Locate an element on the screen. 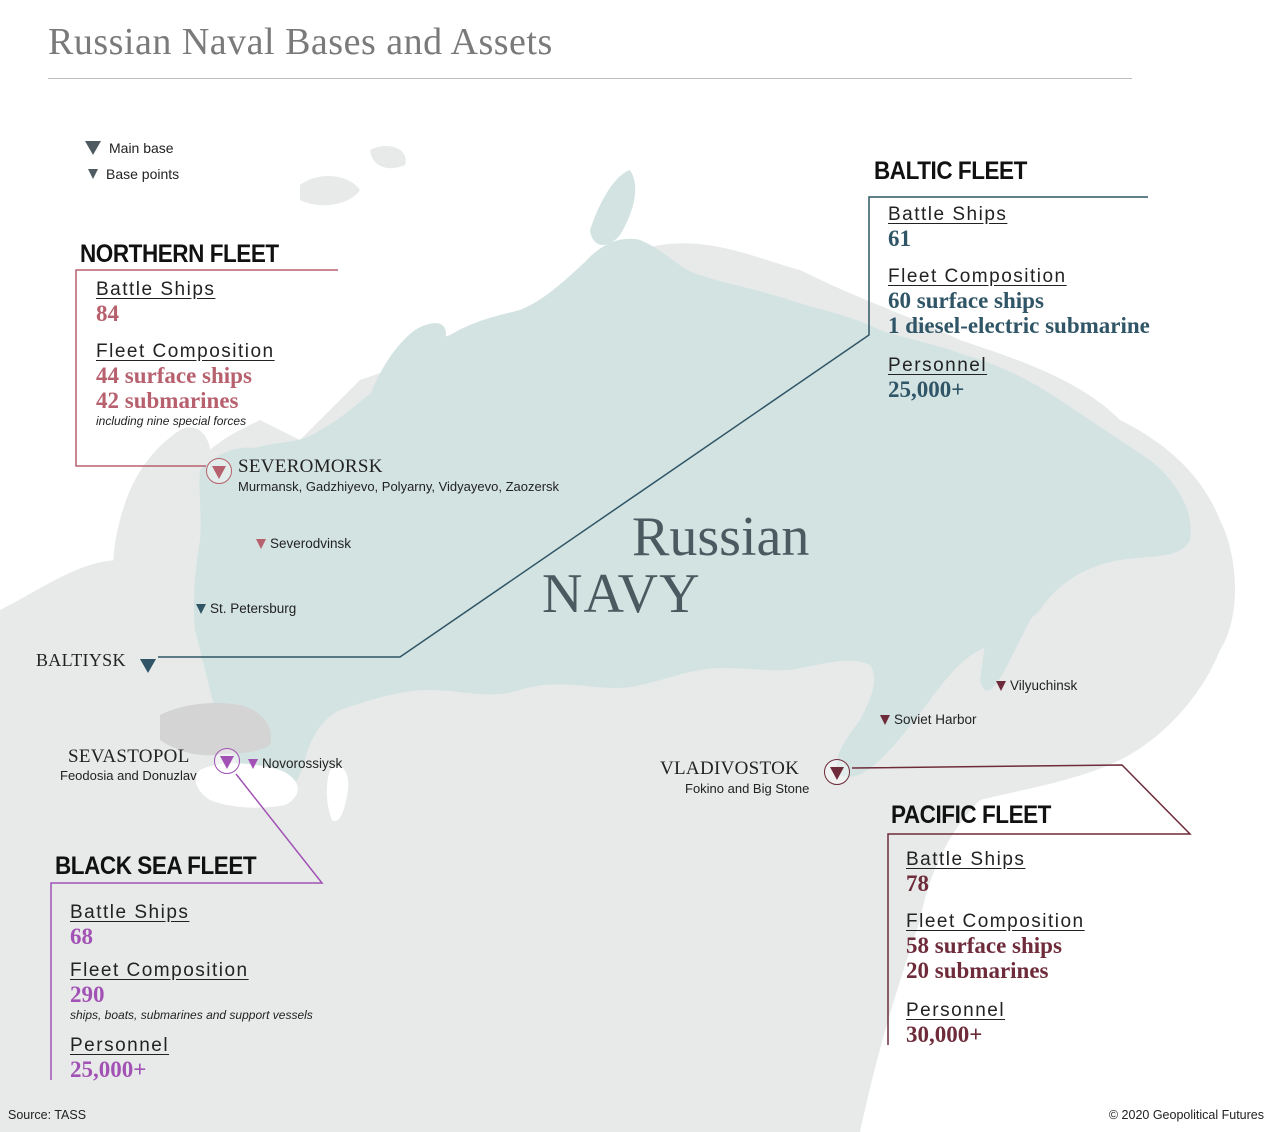 The image size is (1280, 1132). pacific-composition-line1: 58 surface ships is located at coordinates (984, 945).